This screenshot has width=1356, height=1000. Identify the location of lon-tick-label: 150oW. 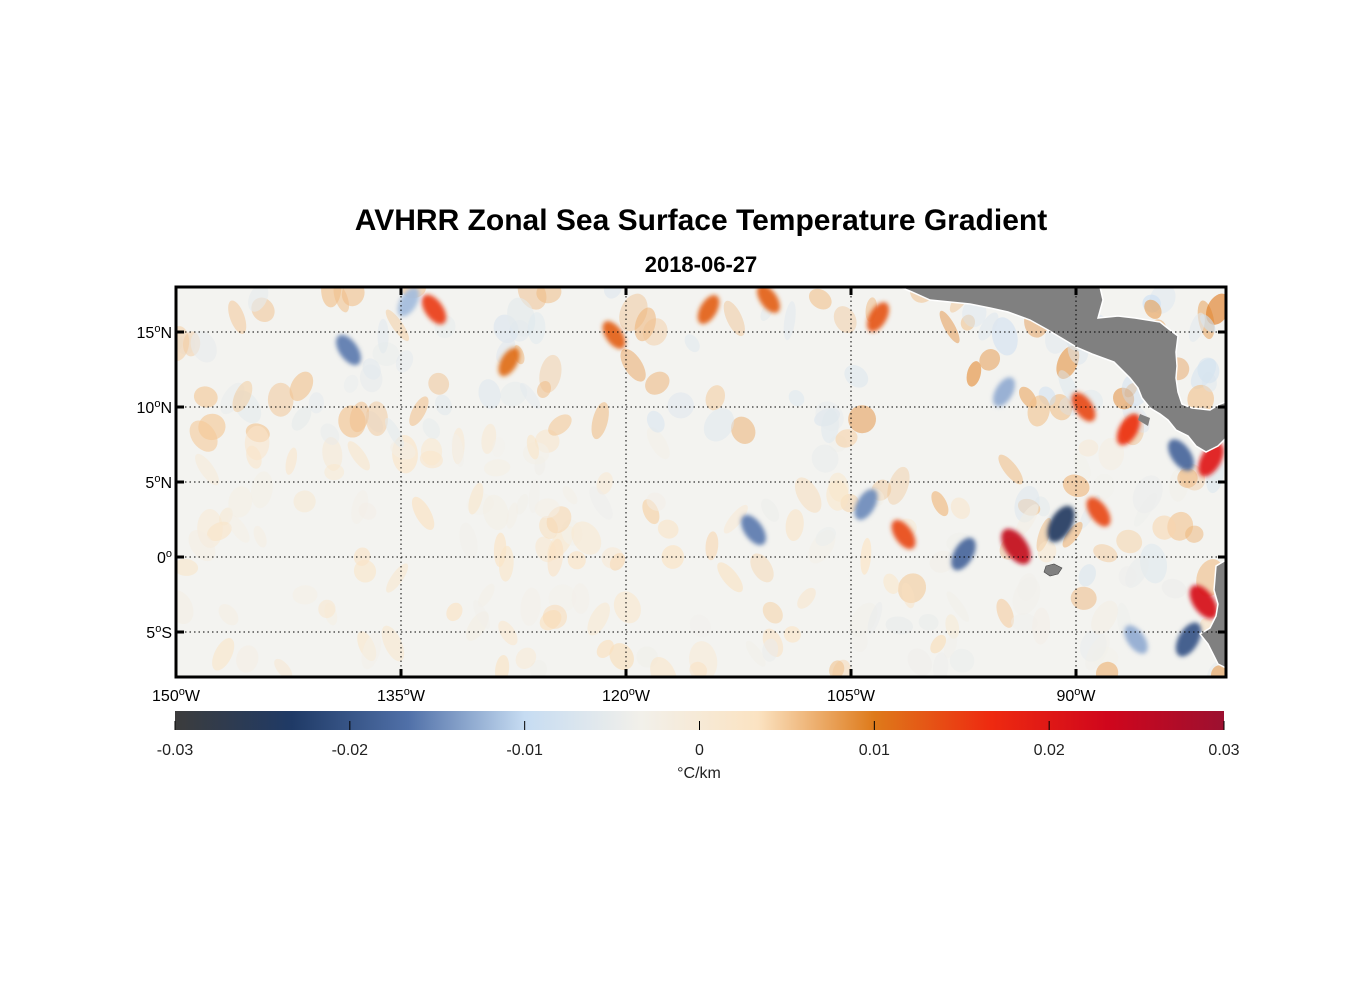
(176, 695).